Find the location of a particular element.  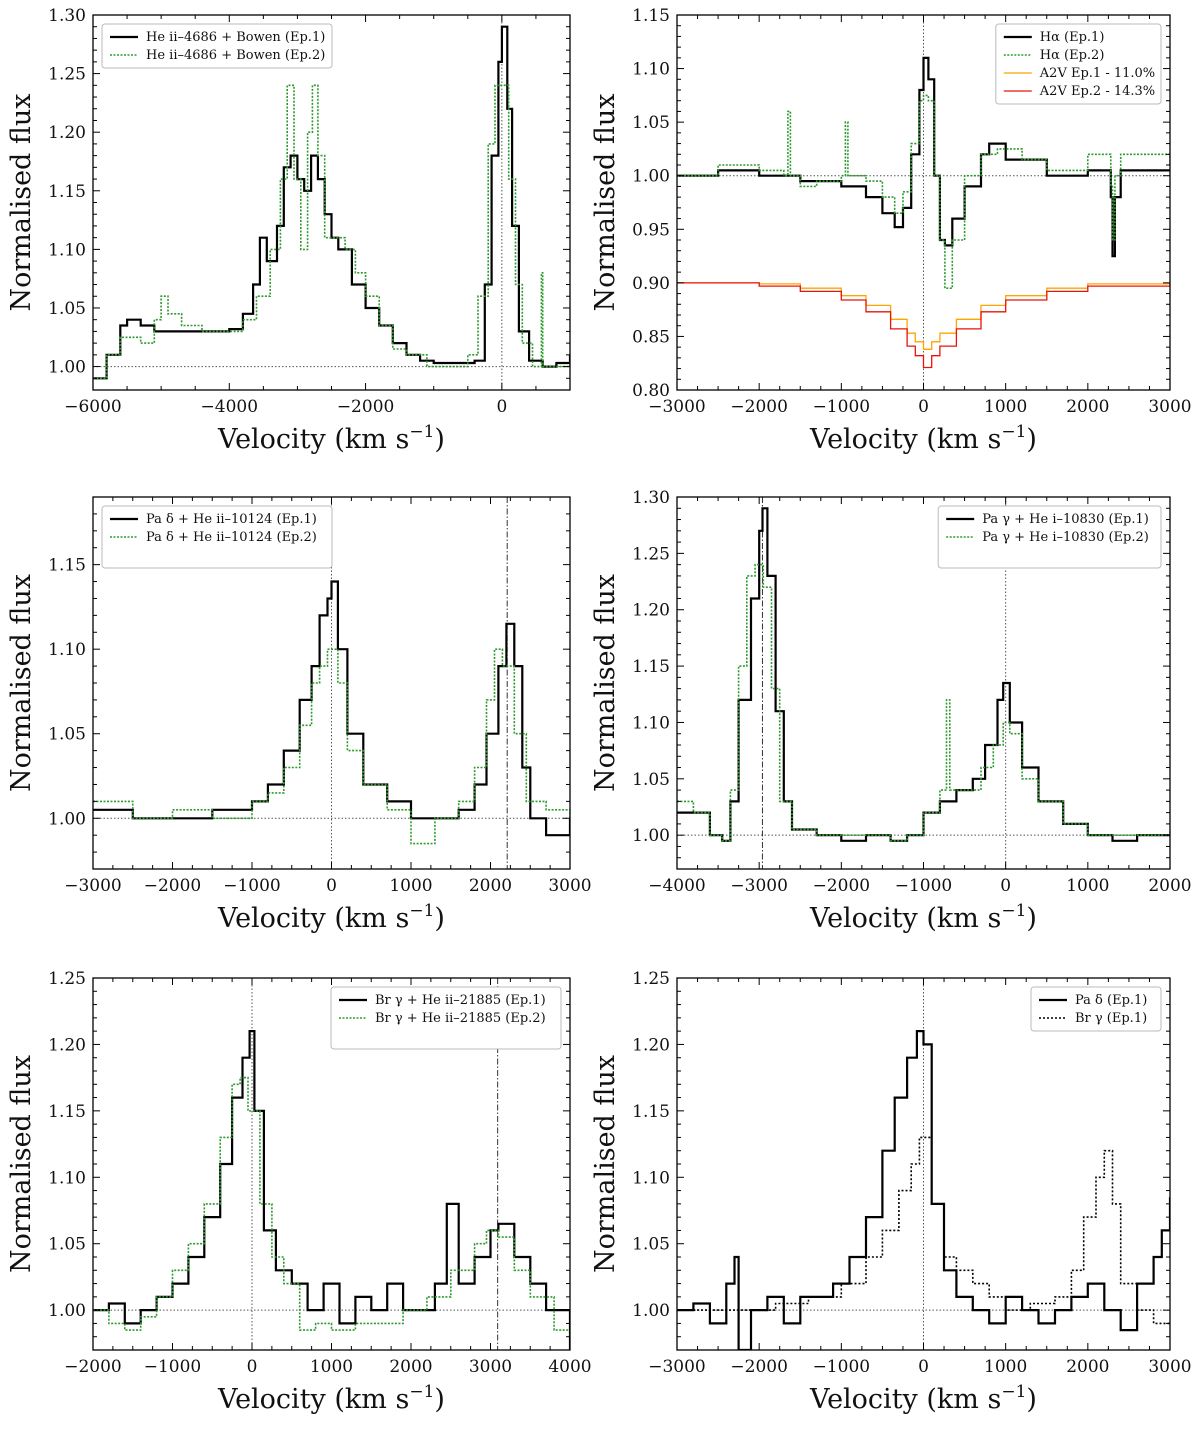

y-tick-label: 0.80 is located at coordinates (651, 391).